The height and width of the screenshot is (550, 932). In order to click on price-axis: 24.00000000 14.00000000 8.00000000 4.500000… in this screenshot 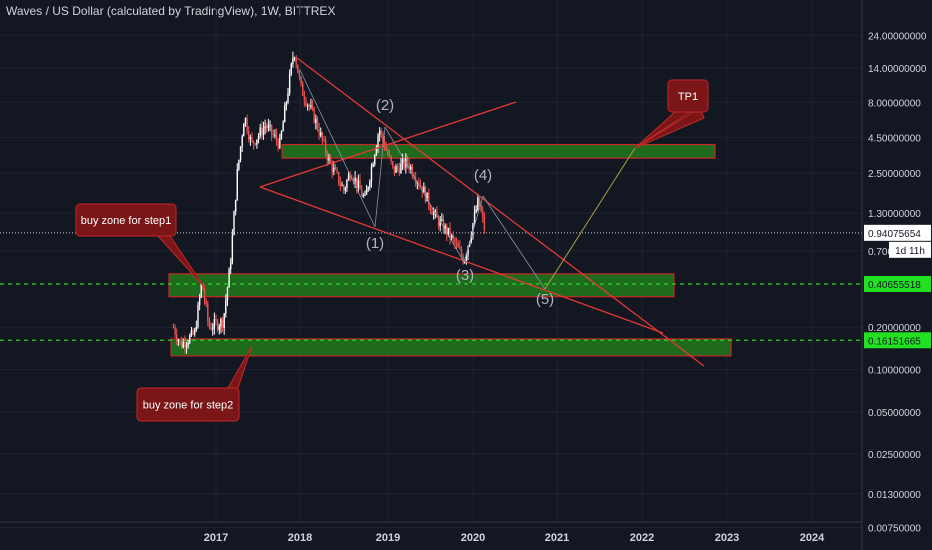, I will do `click(894, 275)`.